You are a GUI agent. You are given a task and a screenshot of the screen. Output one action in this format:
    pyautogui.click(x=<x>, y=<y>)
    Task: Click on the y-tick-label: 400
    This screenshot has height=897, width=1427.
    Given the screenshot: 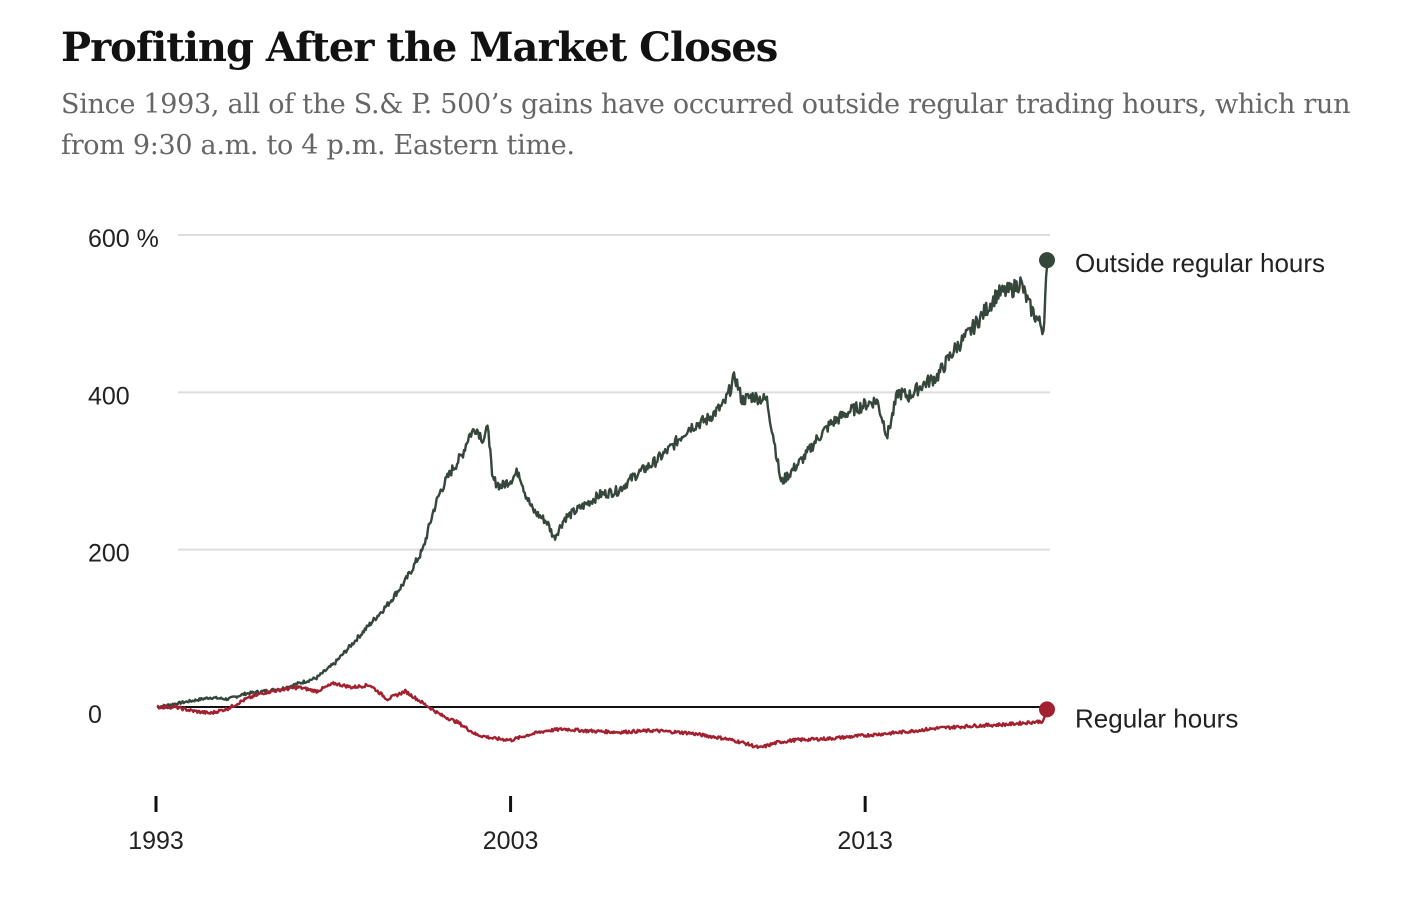 What is the action you would take?
    pyautogui.click(x=109, y=396)
    